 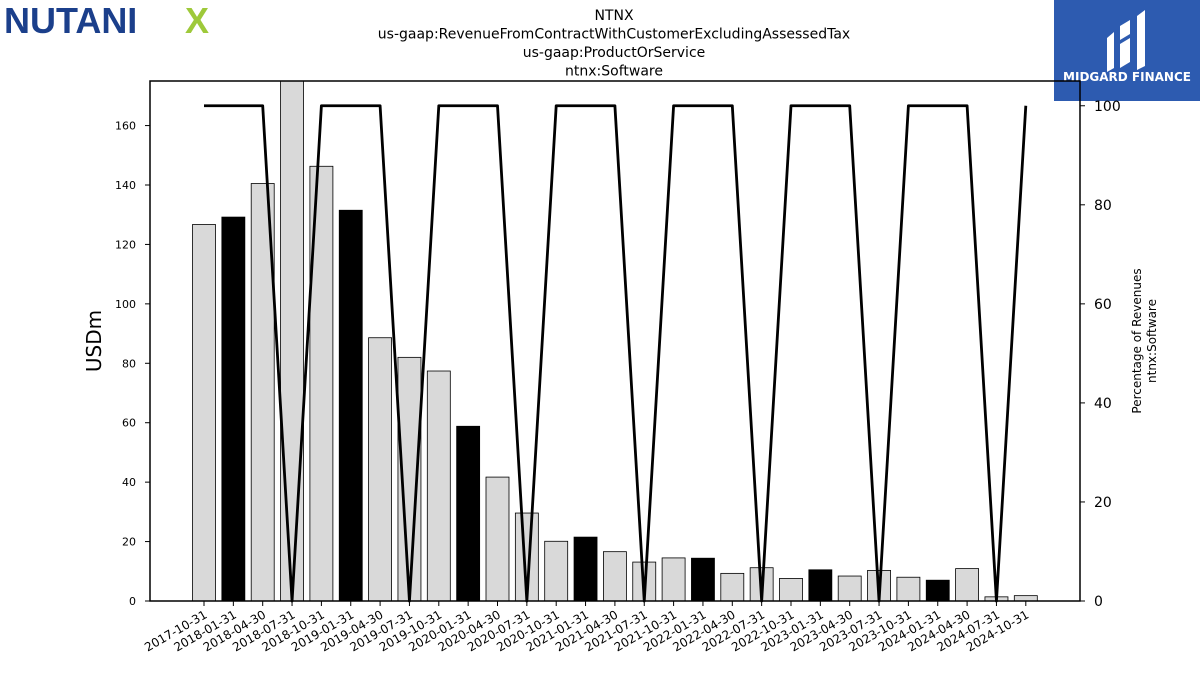 What do you see at coordinates (94, 341) in the screenshot?
I see `y-axis-label: USDm` at bounding box center [94, 341].